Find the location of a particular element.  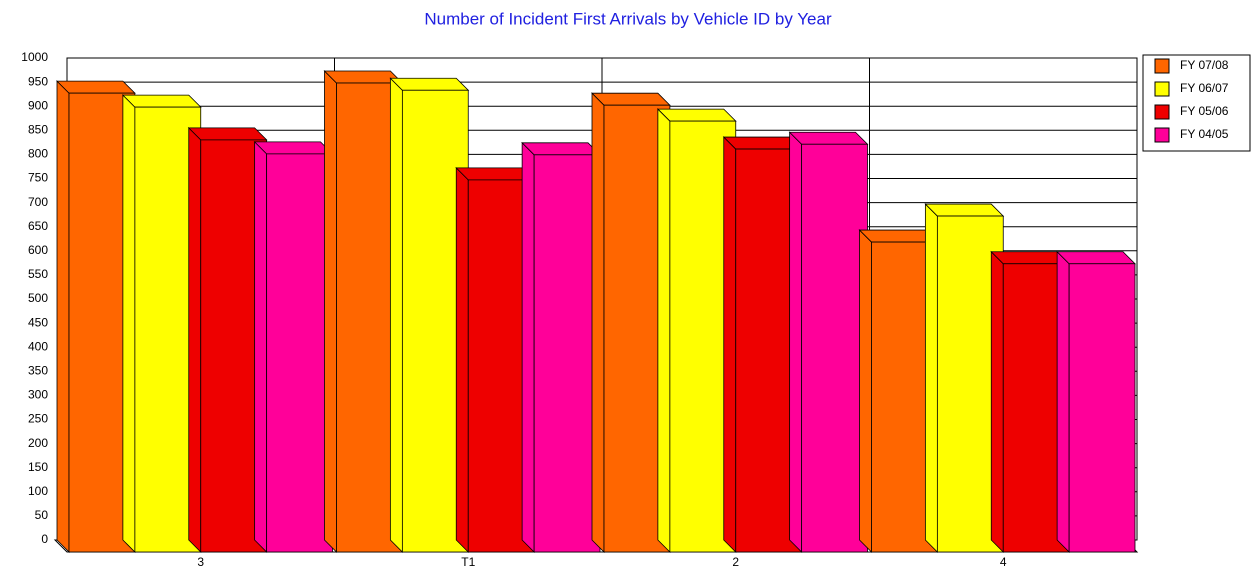

legend-label: FY 06/07 is located at coordinates (1204, 88).